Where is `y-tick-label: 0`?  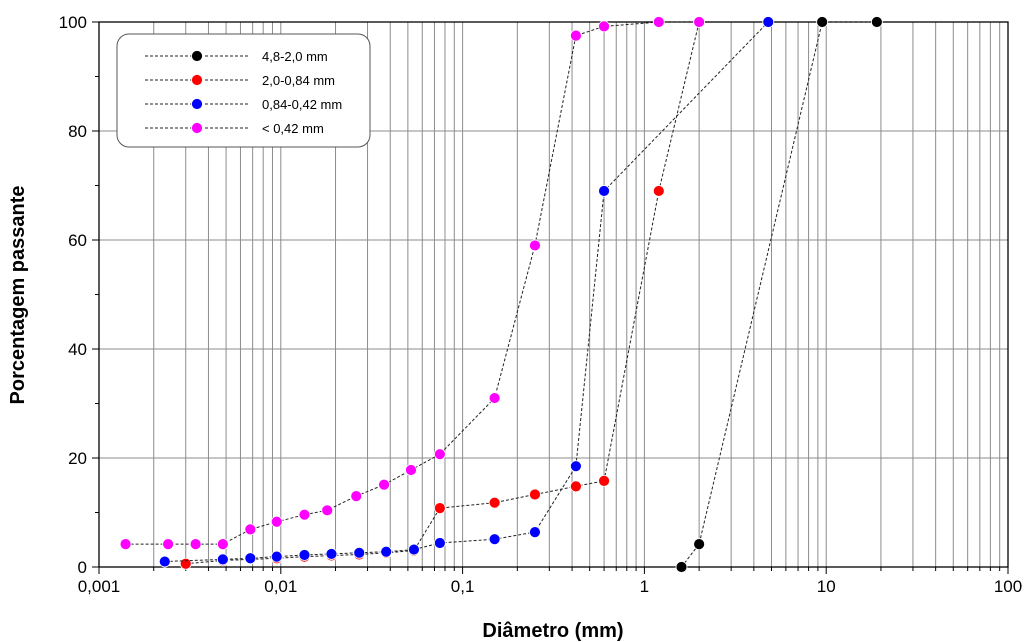
y-tick-label: 0 is located at coordinates (82, 567).